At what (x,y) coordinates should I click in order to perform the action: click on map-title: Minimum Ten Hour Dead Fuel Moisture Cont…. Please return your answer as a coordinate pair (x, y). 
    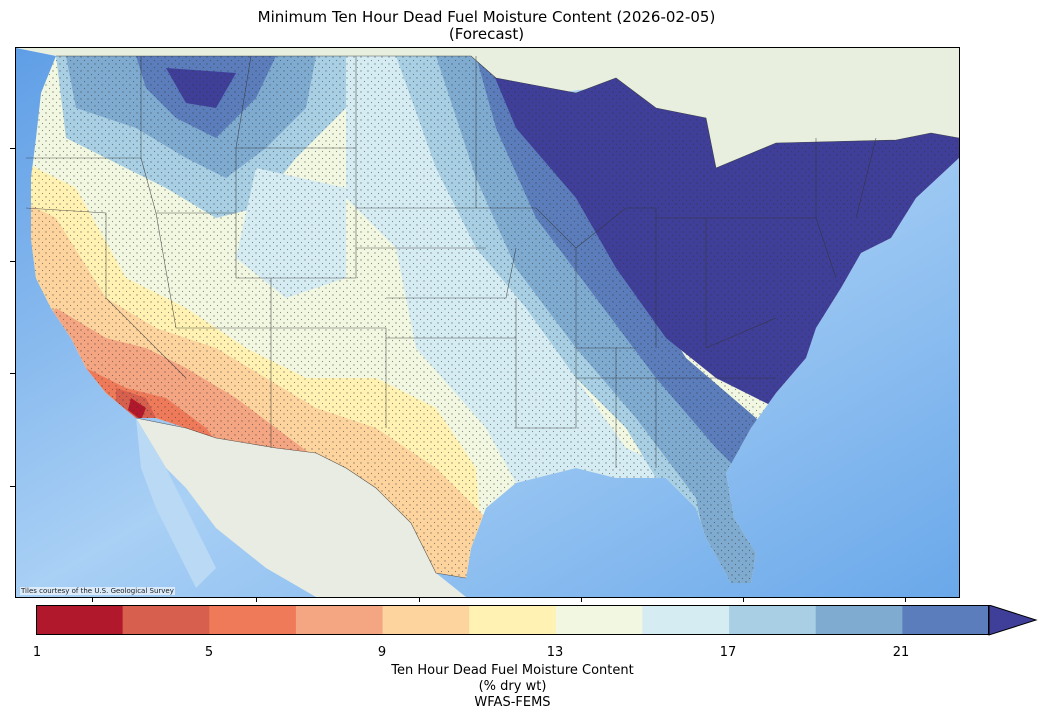
    Looking at the image, I should click on (486, 17).